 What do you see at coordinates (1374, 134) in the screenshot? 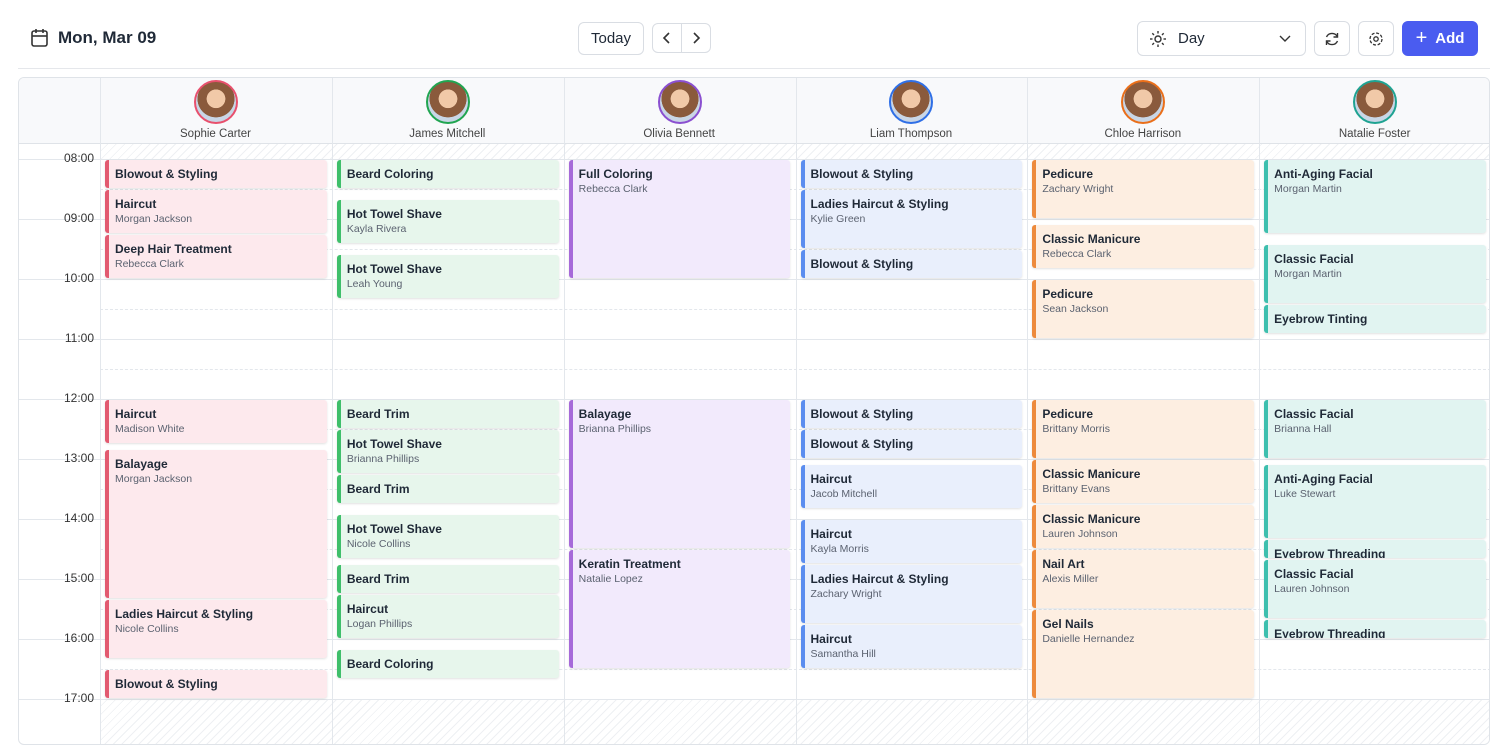
I see `staff-name: Natalie Foster` at bounding box center [1374, 134].